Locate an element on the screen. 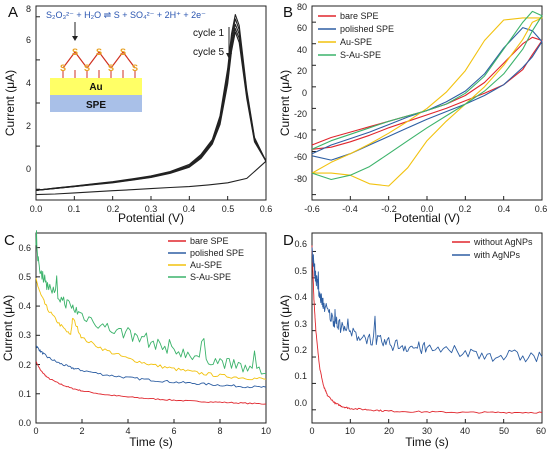 Image resolution: width=550 pixels, height=453 pixels. x-tick-label: 0.3 is located at coordinates (151, 209).